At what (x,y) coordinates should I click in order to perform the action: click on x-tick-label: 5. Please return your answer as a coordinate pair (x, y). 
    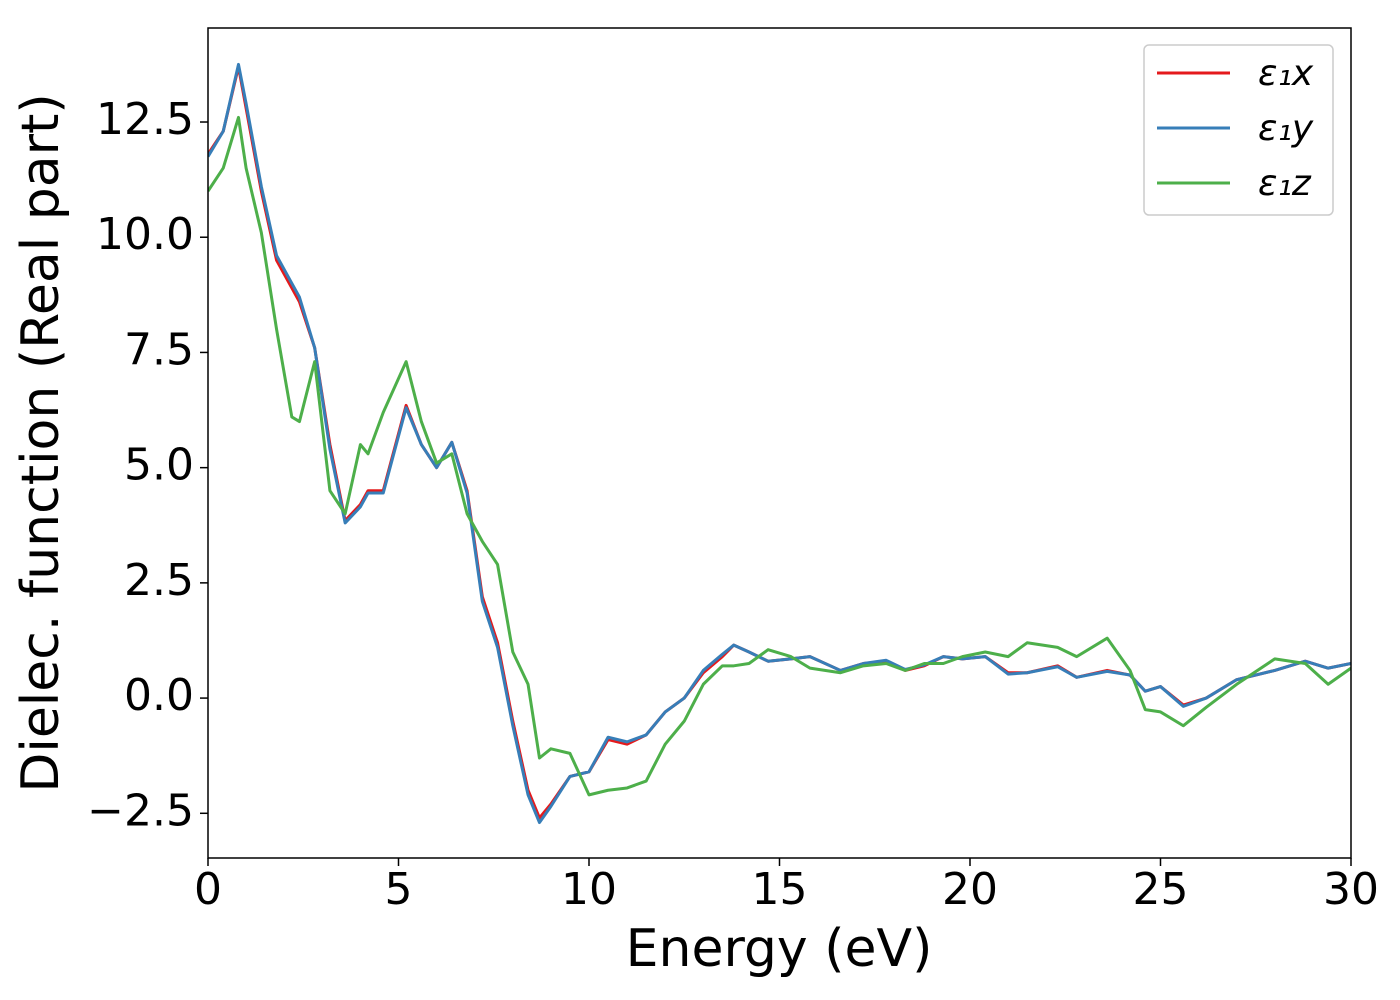
    Looking at the image, I should click on (399, 889).